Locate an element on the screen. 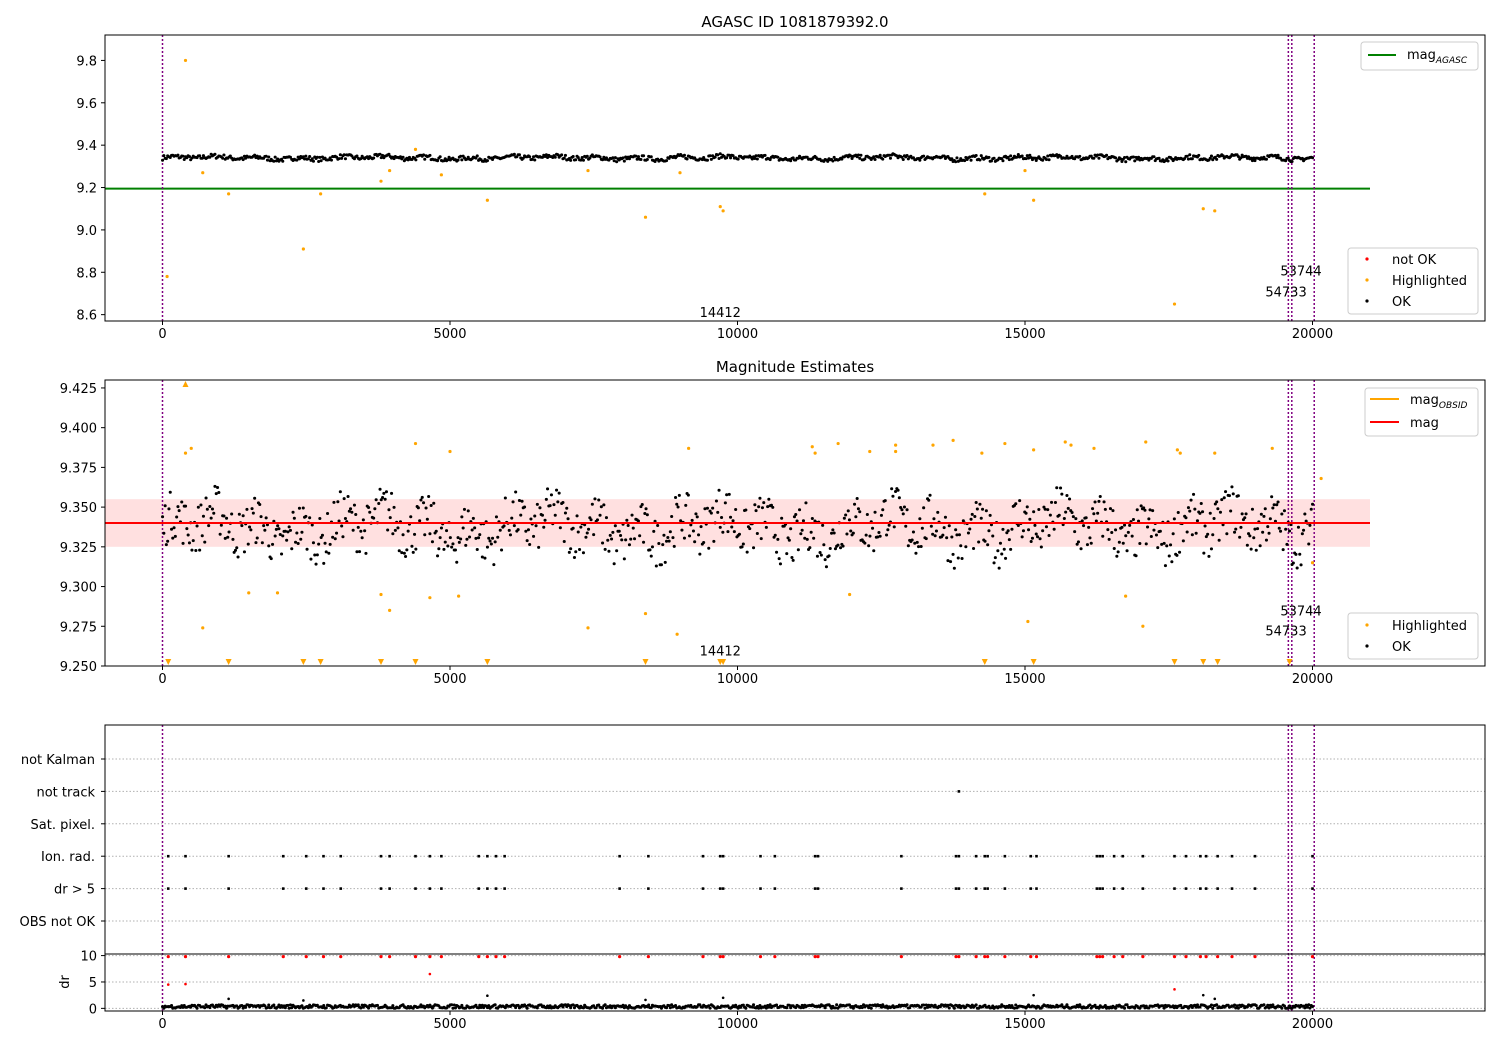 Image resolution: width=1500 pixels, height=1050 pixels. panel-2-ok-points is located at coordinates (738, 527).